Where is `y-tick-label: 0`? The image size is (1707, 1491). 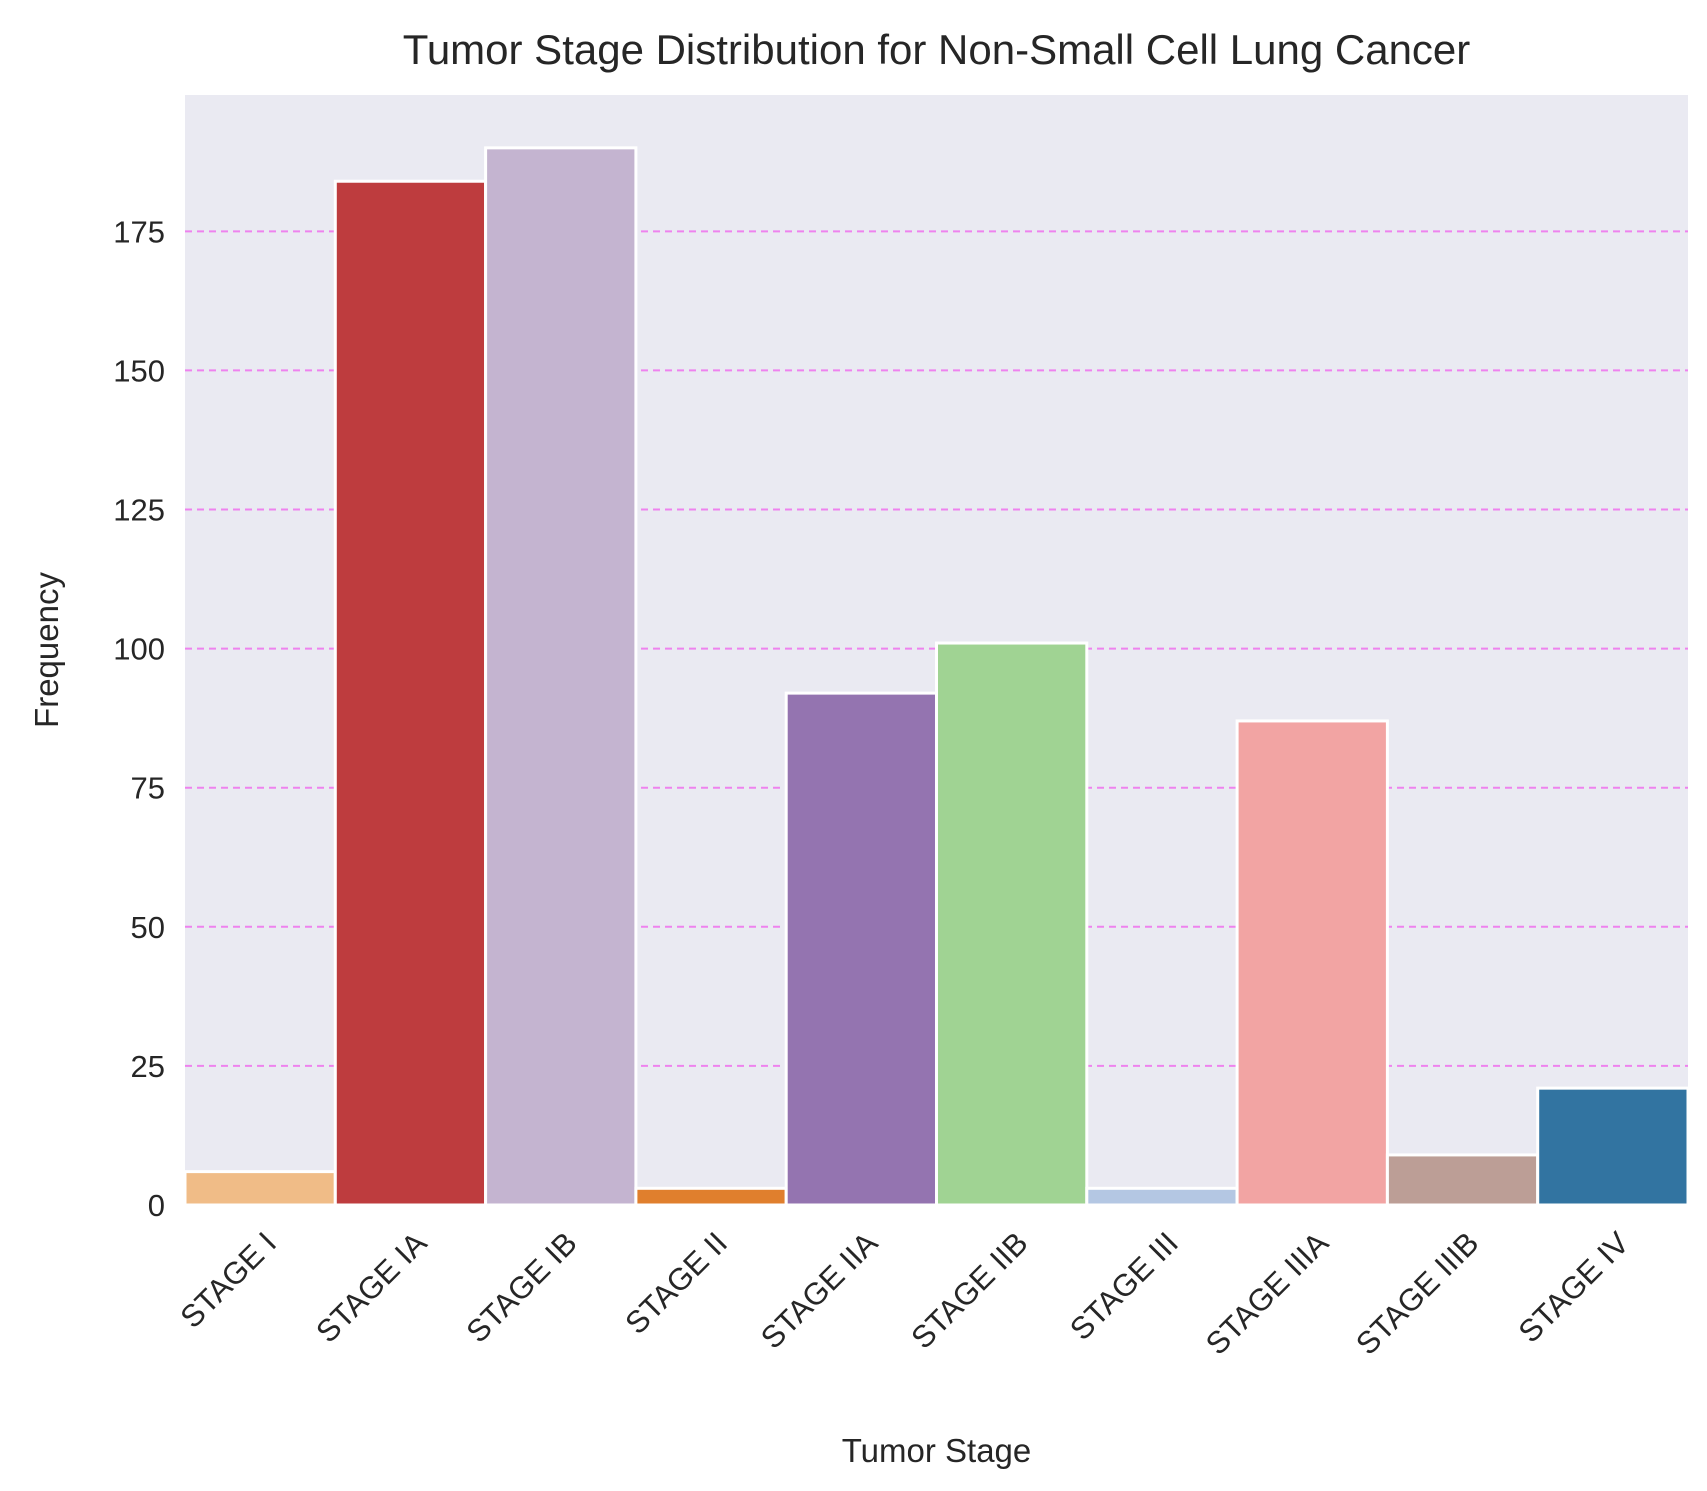
y-tick-label: 0 is located at coordinates (156, 1205).